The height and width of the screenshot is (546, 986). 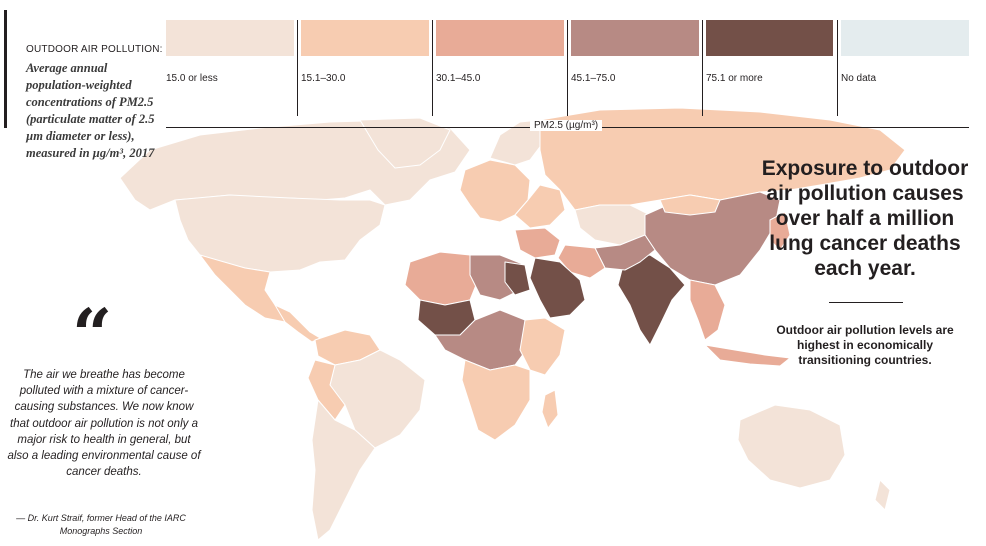 What do you see at coordinates (550, 409) in the screenshot?
I see `region-madagascar` at bounding box center [550, 409].